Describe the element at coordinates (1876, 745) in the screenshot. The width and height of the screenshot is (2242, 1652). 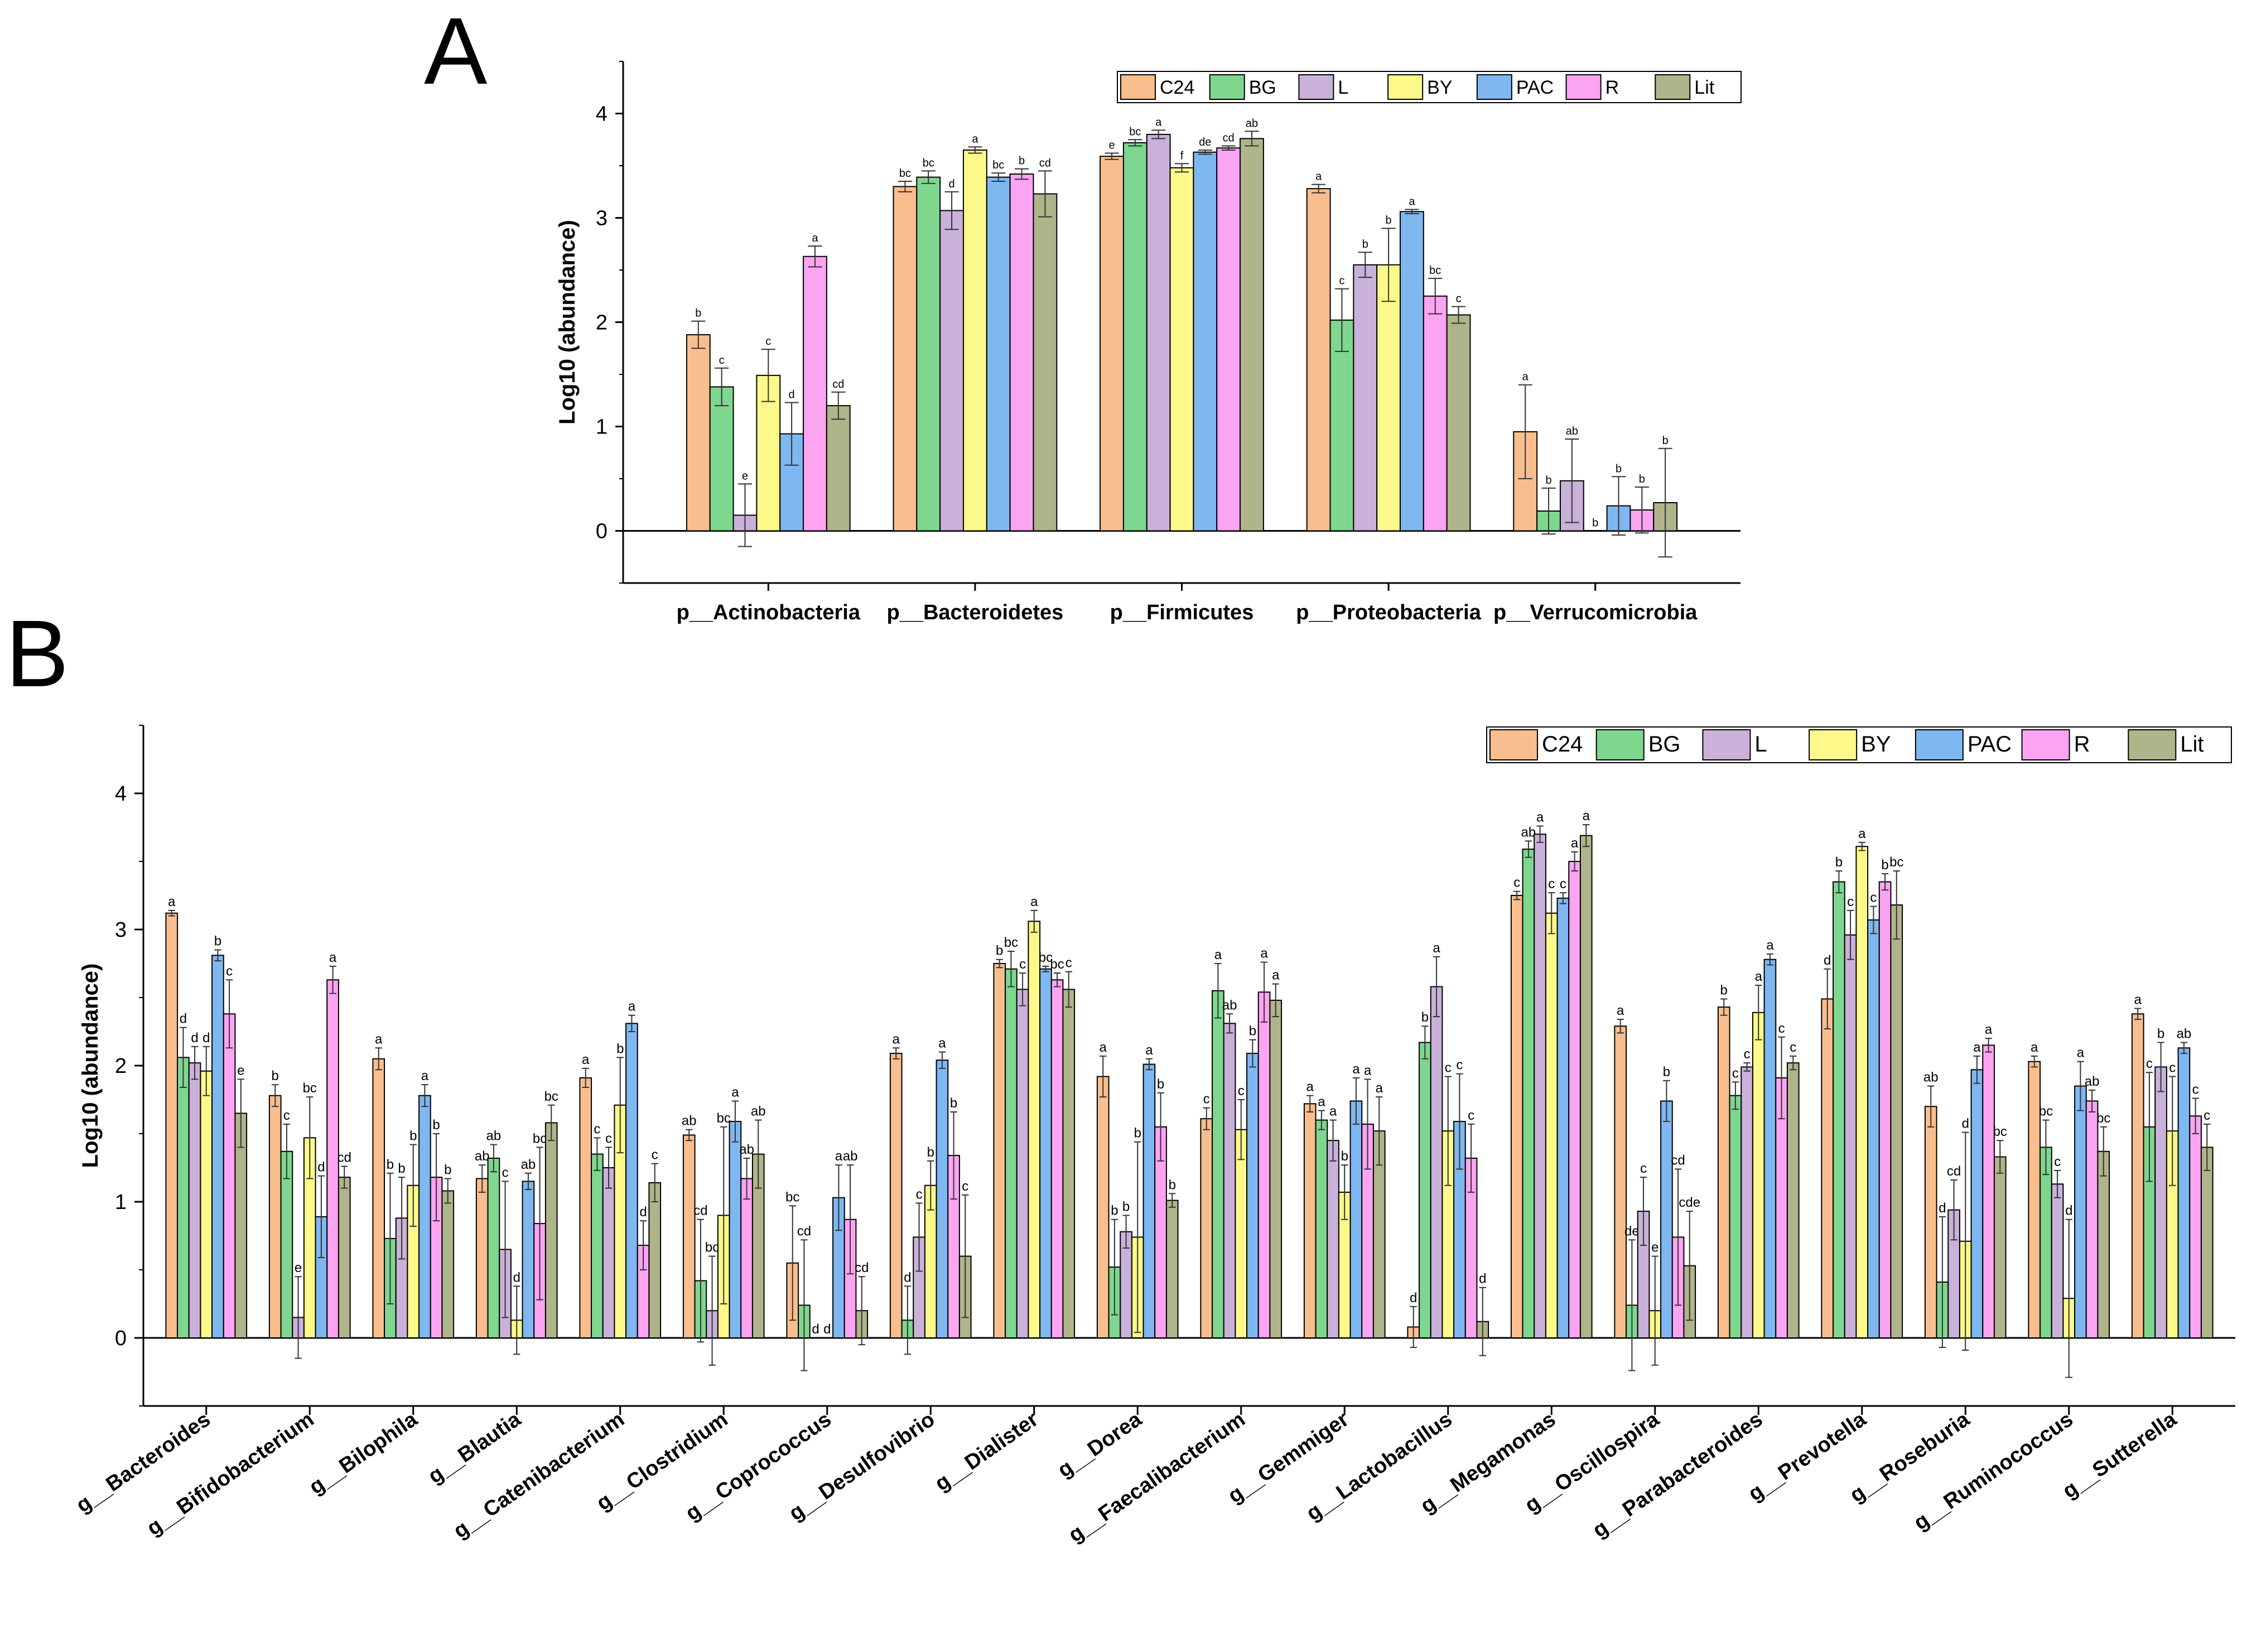
I see `legend-label-b-by: BY` at that location.